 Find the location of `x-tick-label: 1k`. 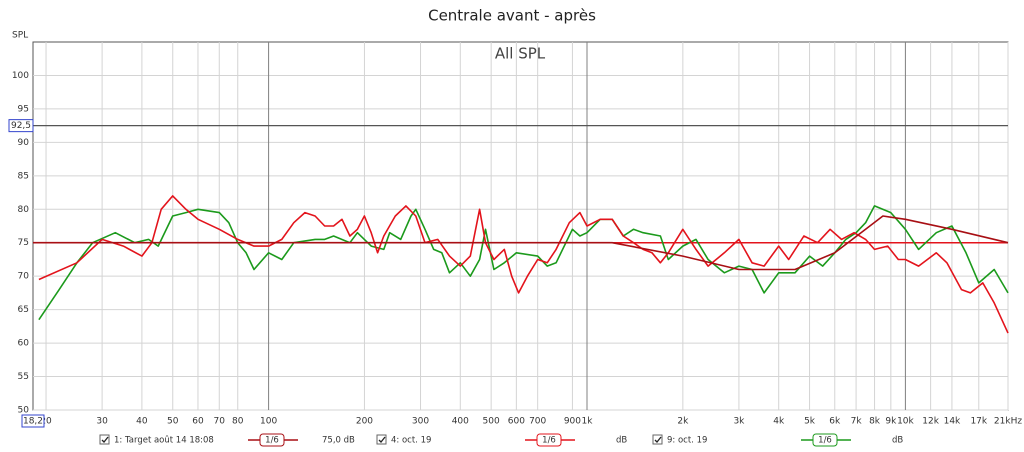

x-tick-label: 1k is located at coordinates (588, 422).